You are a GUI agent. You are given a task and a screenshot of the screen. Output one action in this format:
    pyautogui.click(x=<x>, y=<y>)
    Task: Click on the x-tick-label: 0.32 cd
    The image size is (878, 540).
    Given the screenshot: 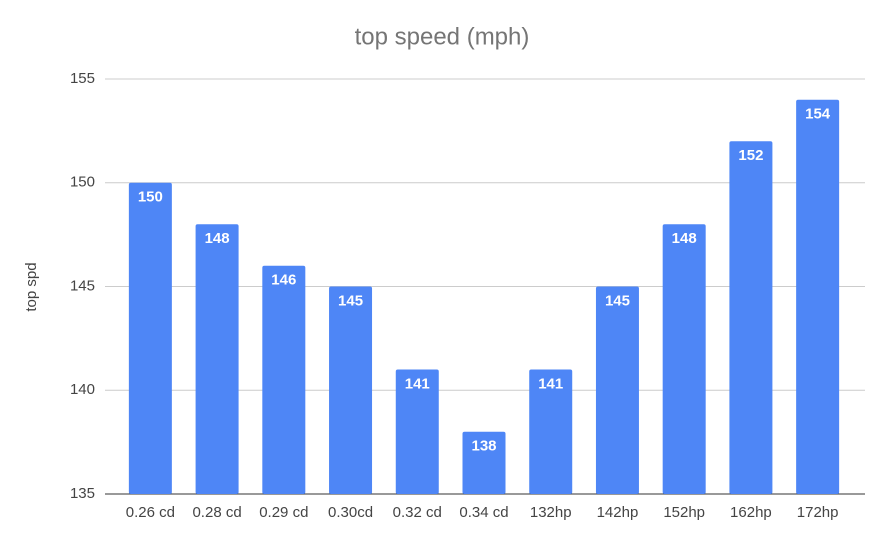 What is the action you would take?
    pyautogui.click(x=417, y=512)
    